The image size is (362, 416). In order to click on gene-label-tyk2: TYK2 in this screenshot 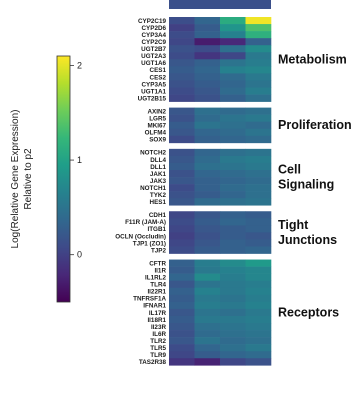, I will do `click(158, 195)`.